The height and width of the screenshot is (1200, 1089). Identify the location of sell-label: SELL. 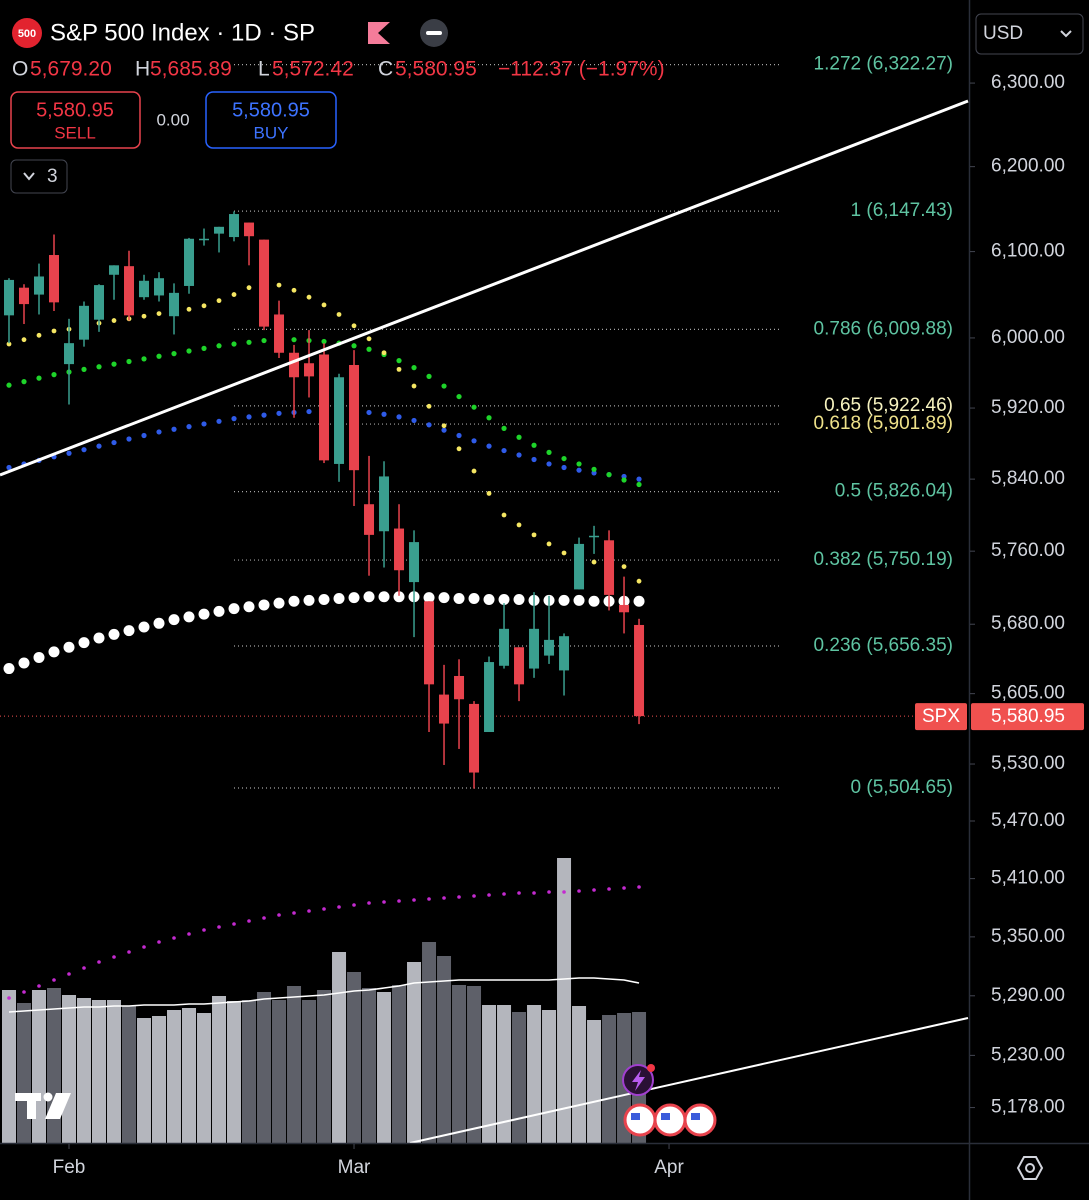
(75, 132).